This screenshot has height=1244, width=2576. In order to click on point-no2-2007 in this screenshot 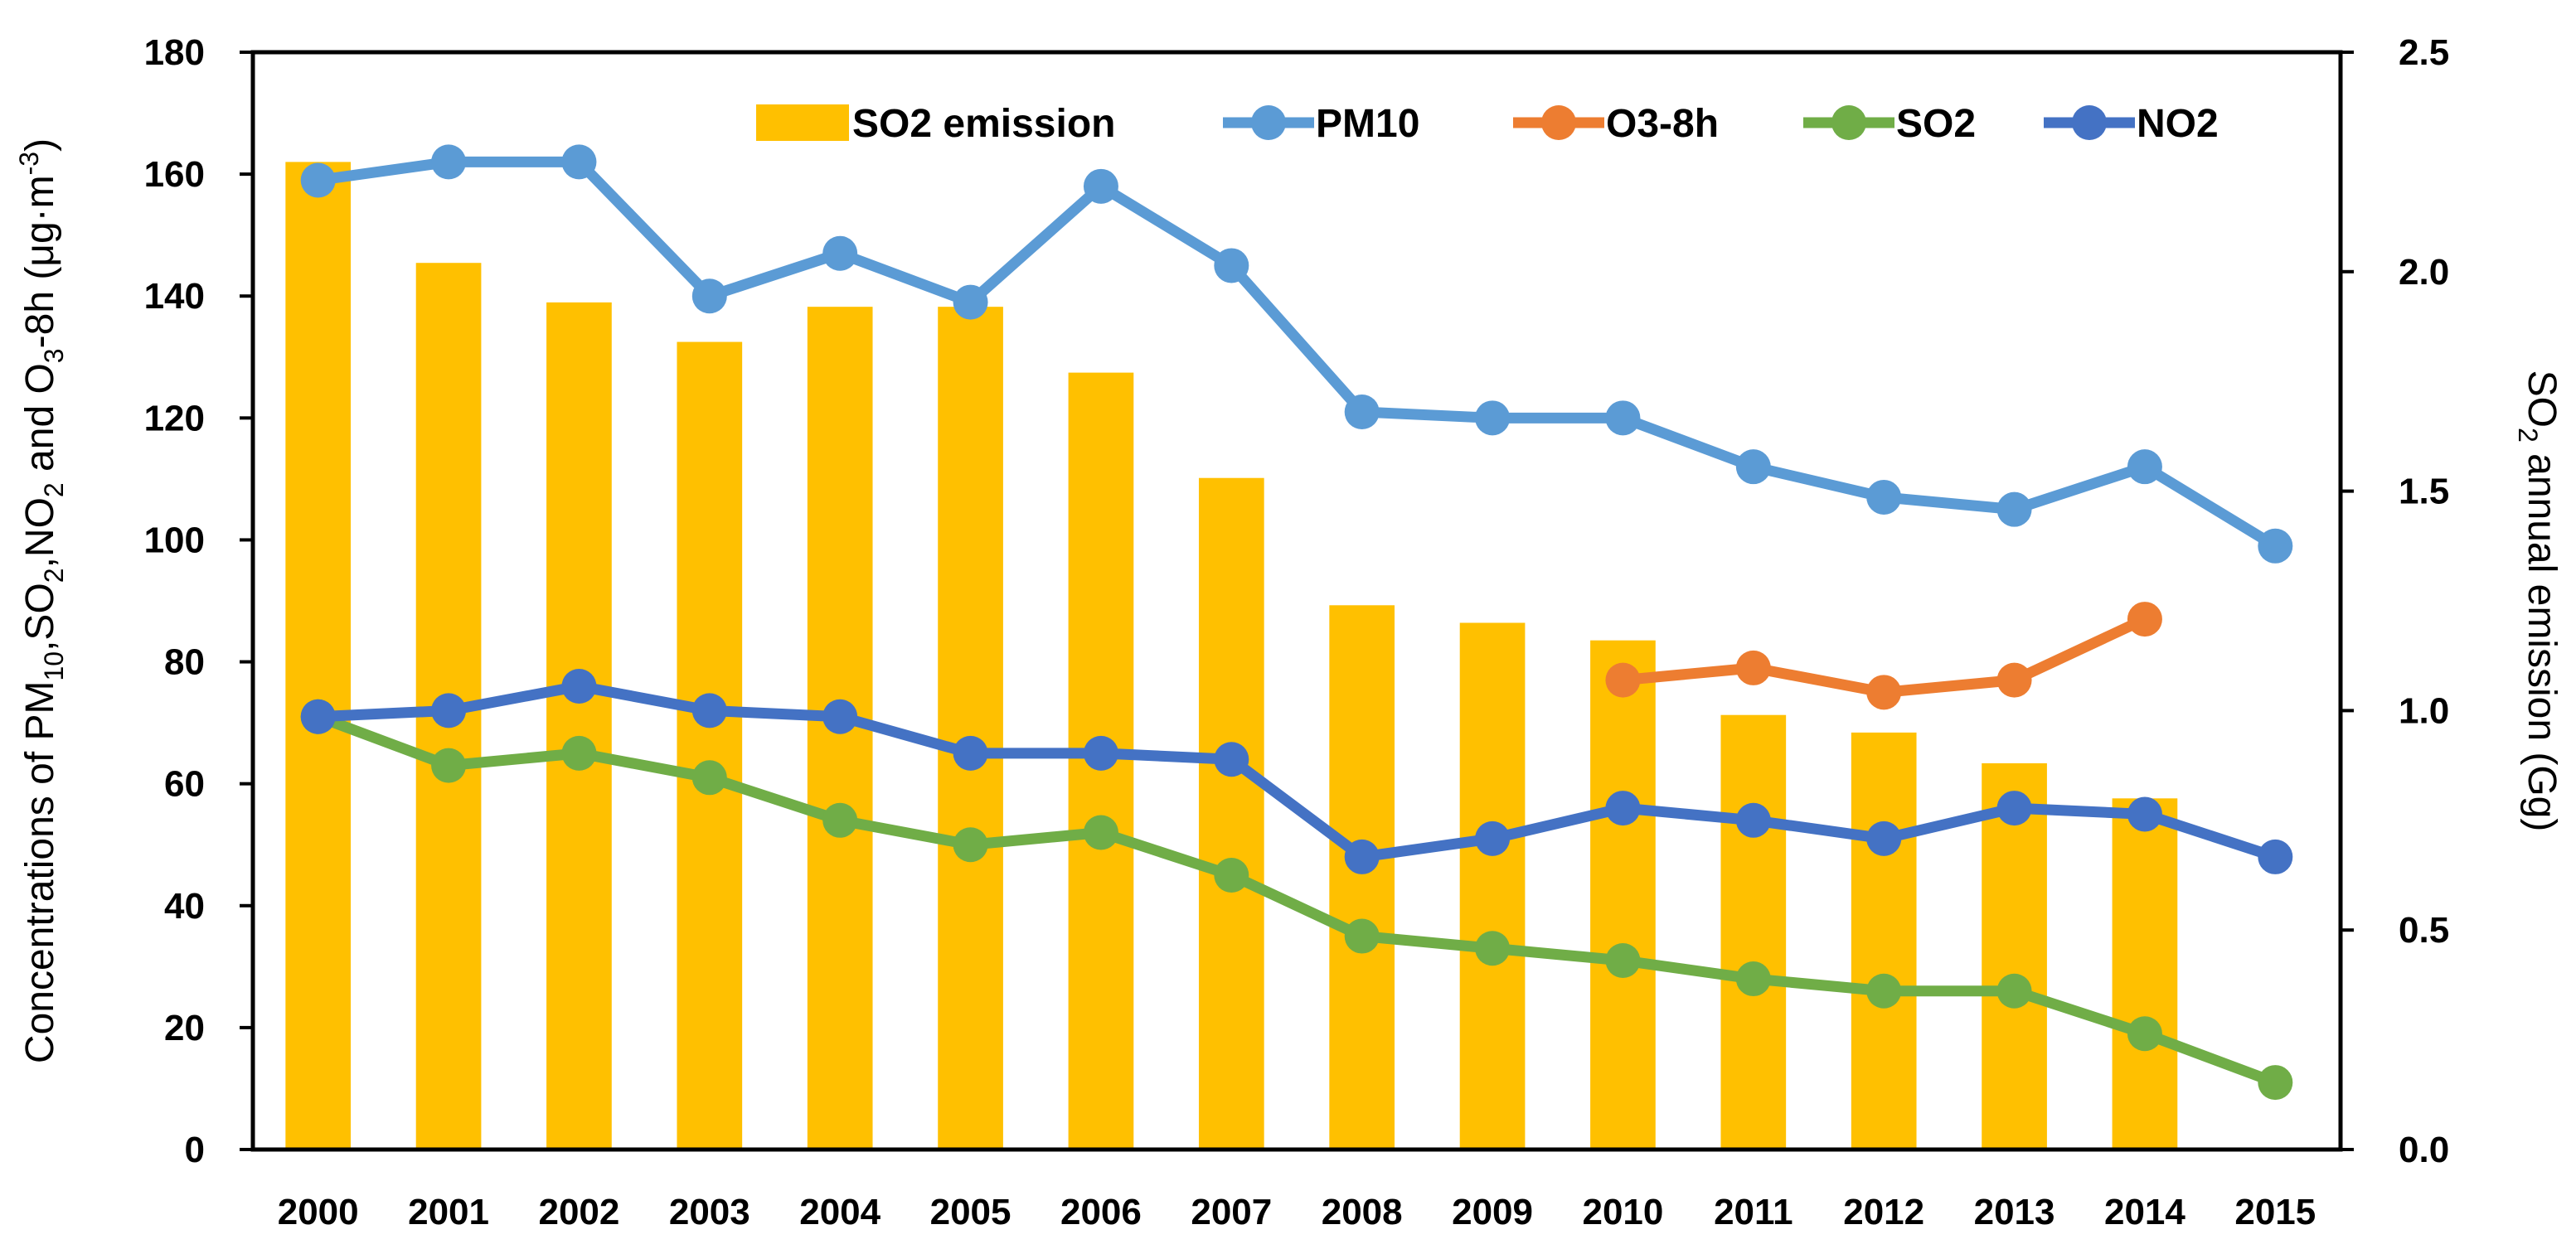, I will do `click(1231, 759)`.